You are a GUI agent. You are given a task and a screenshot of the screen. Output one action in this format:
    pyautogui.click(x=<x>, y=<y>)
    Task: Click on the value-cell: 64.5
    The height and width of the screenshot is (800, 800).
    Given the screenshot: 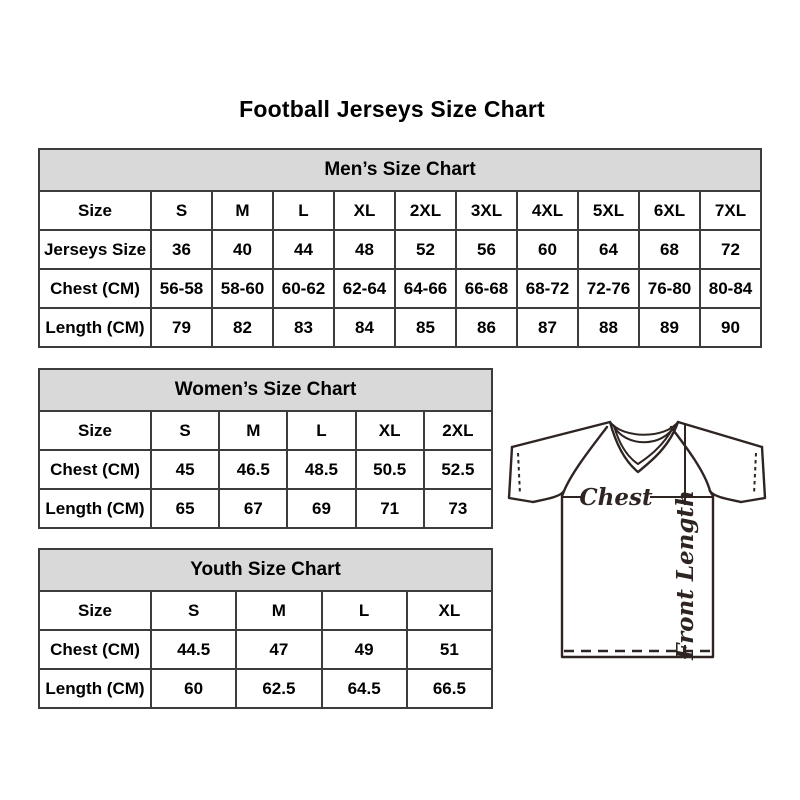 What is the action you would take?
    pyautogui.click(x=364, y=688)
    